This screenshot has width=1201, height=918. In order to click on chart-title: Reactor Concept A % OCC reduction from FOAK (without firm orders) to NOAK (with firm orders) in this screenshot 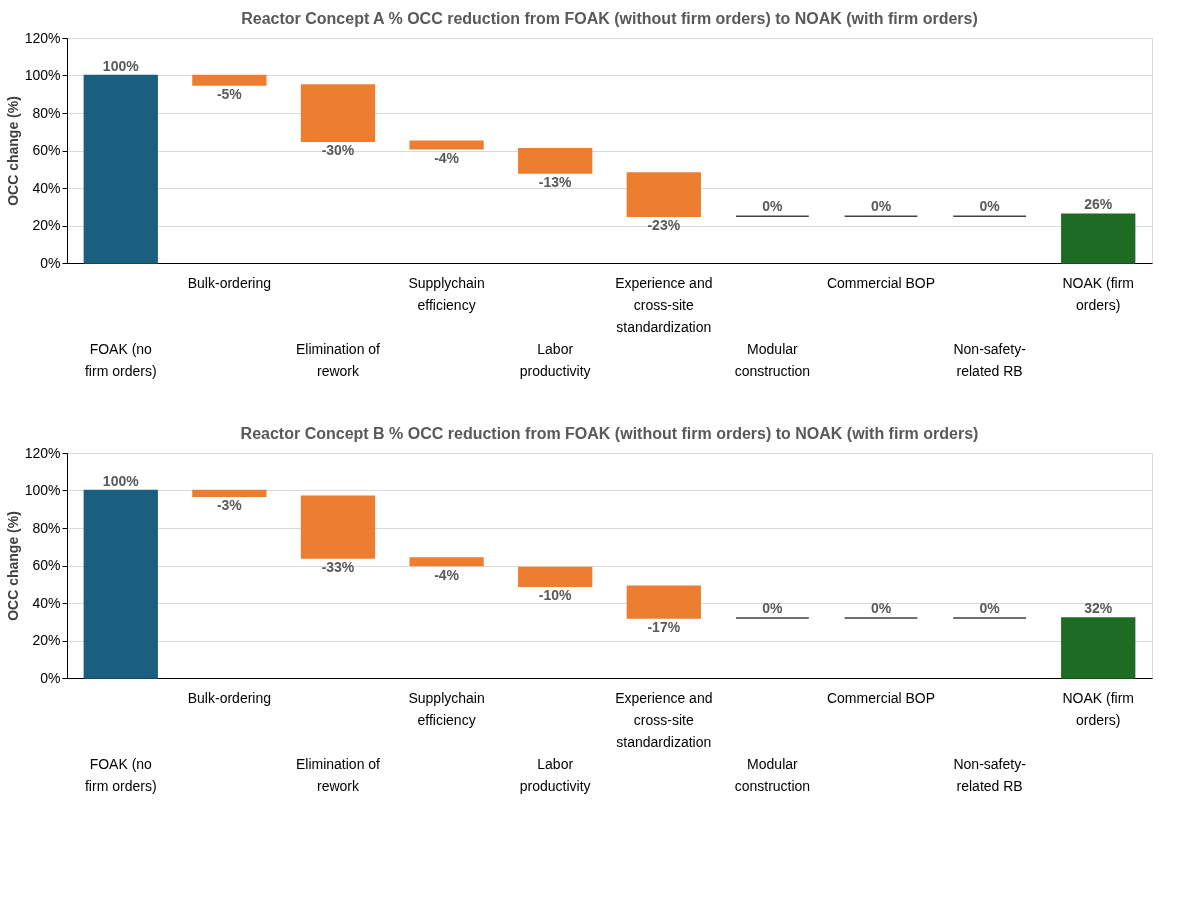, I will do `click(609, 18)`.